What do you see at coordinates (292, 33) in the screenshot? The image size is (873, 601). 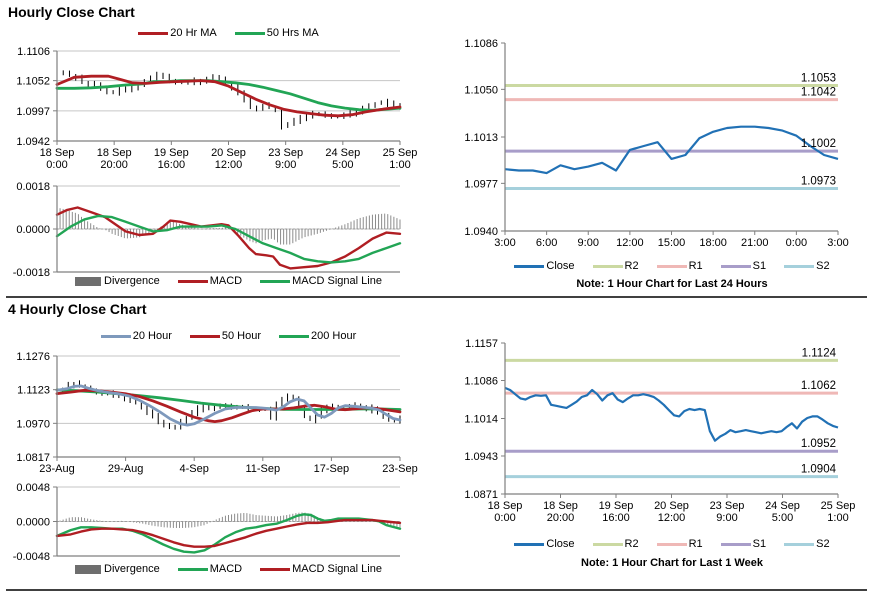 I see `legend-label: 50 Hrs MA` at bounding box center [292, 33].